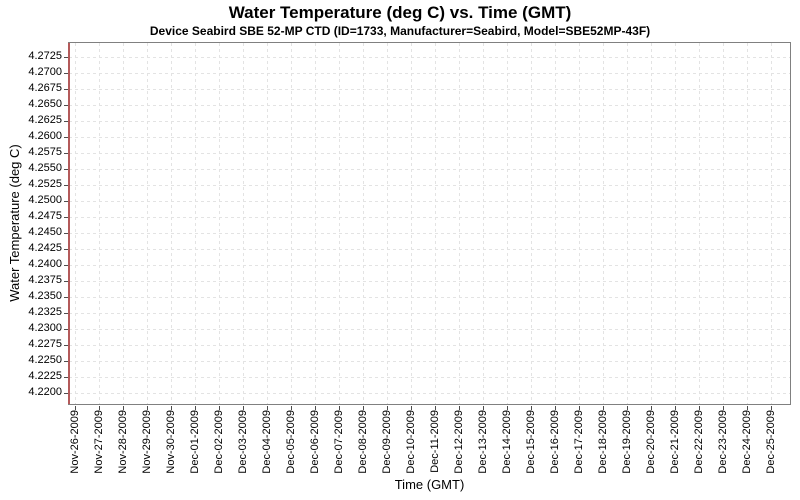 The image size is (800, 500). I want to click on x-tick-label: Dec-14-2009, so click(507, 442).